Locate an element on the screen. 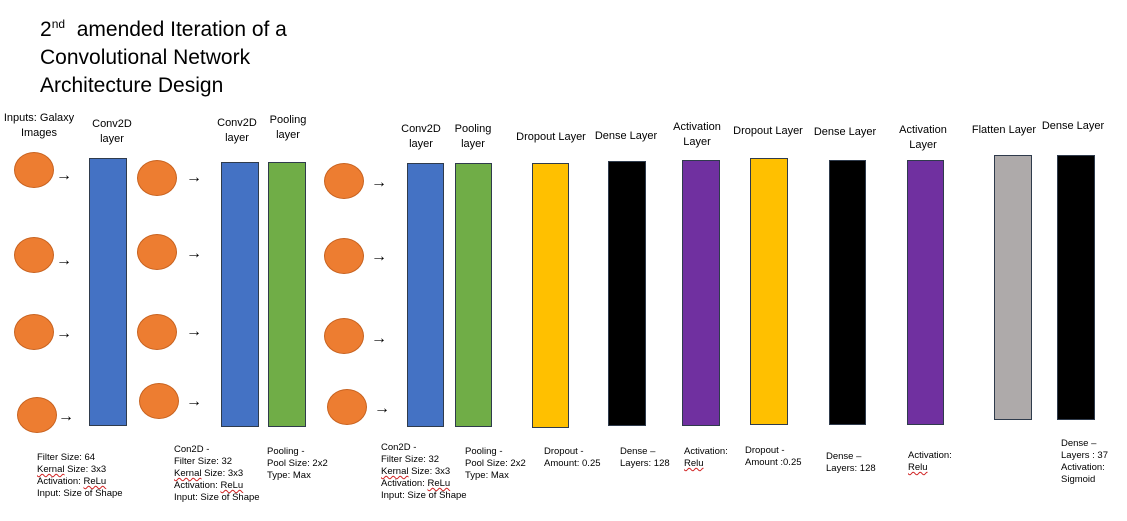  header-dense3: Dense Layer is located at coordinates (1073, 126).